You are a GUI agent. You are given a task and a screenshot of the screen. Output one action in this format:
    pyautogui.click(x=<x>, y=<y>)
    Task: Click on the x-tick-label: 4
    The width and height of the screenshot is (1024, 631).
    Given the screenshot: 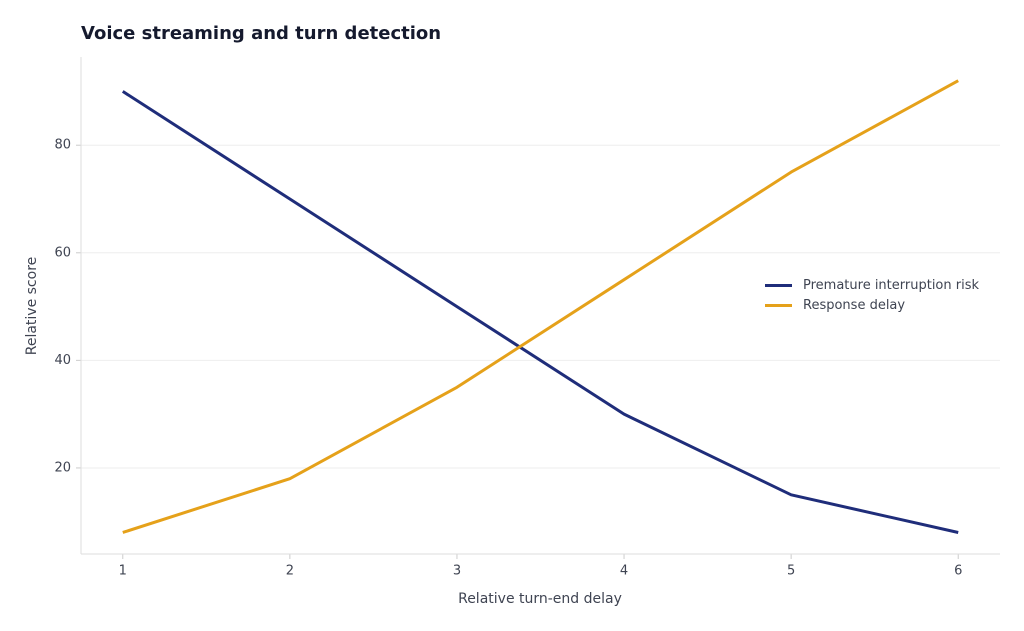 What is the action you would take?
    pyautogui.click(x=624, y=571)
    